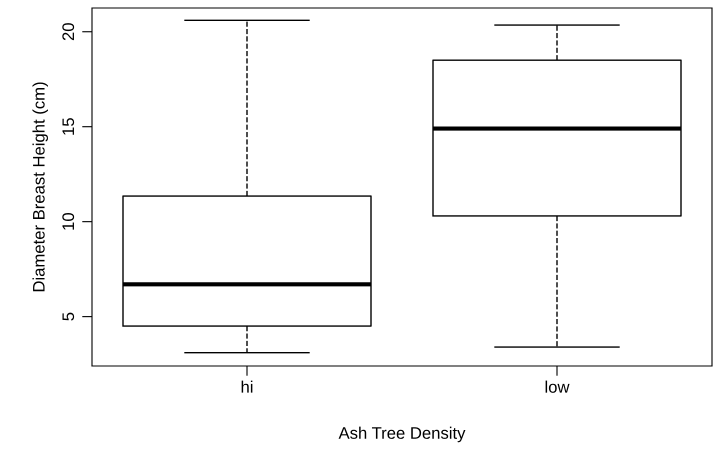 This screenshot has width=713, height=456. Describe the element at coordinates (68, 31) in the screenshot. I see `y-tick-label: 20` at that location.